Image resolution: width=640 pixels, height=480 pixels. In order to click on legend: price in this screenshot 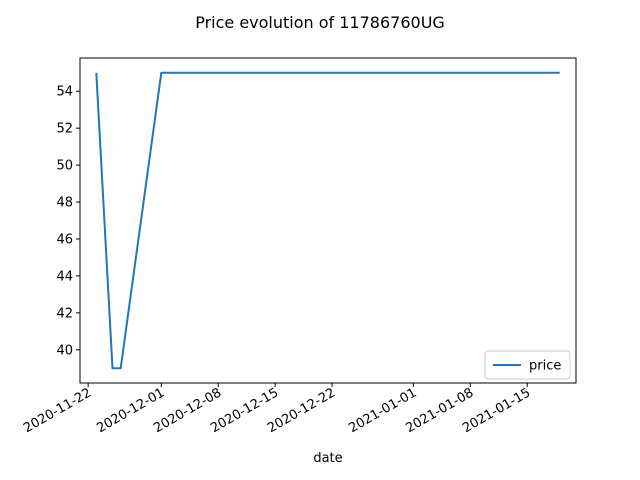, I will do `click(527, 365)`.